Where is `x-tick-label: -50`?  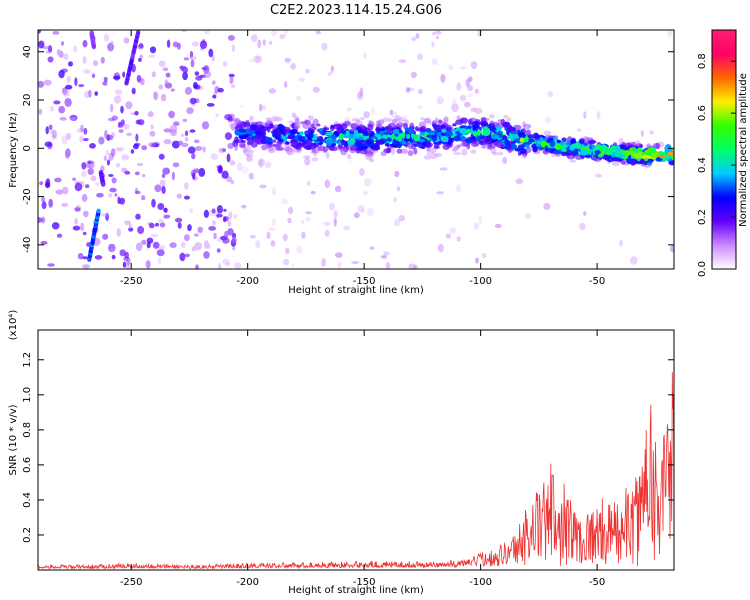
x-tick-label: -50 is located at coordinates (597, 281).